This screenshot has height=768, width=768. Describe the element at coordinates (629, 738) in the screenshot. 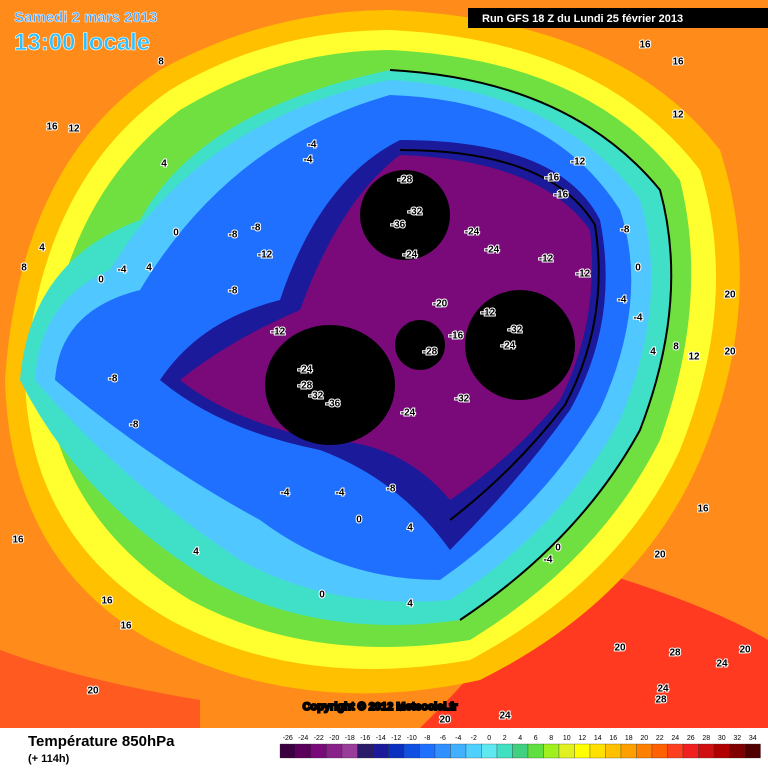

I see `legend-label: 18` at that location.